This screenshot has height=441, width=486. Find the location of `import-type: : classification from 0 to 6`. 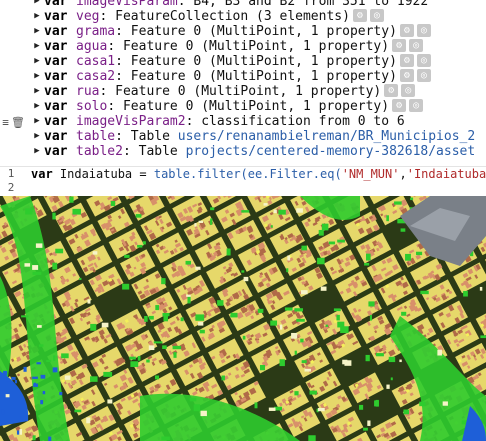

import-type: : classification from 0 to 6 is located at coordinates (295, 121).